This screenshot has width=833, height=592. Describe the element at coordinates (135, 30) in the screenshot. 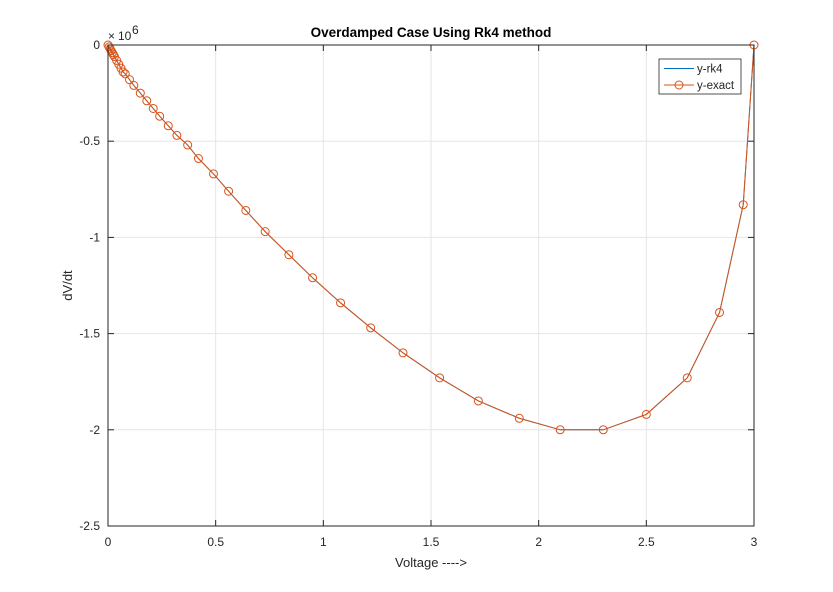

I see `multiplier-exponent: 6` at that location.